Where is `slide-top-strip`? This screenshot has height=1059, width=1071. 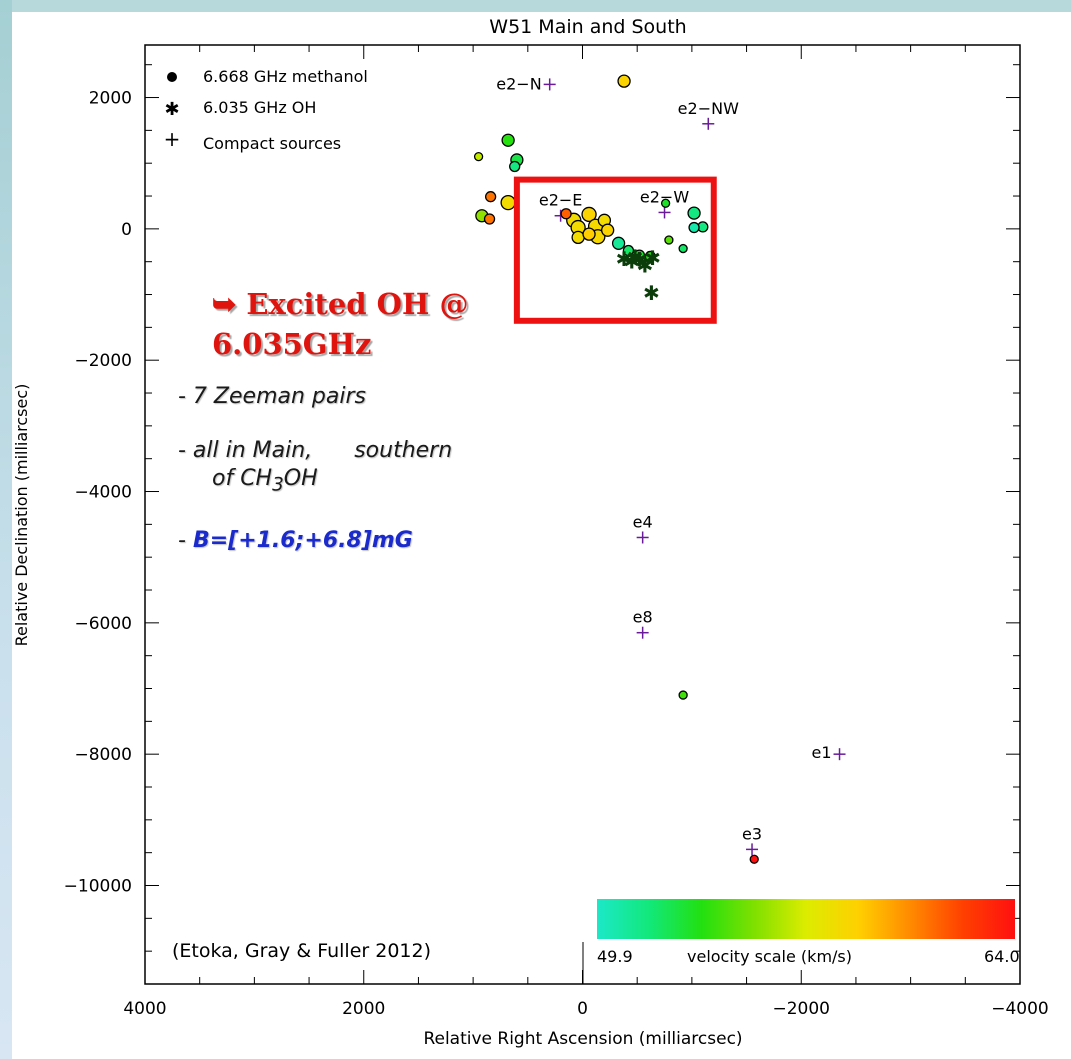 slide-top-strip is located at coordinates (535, 6).